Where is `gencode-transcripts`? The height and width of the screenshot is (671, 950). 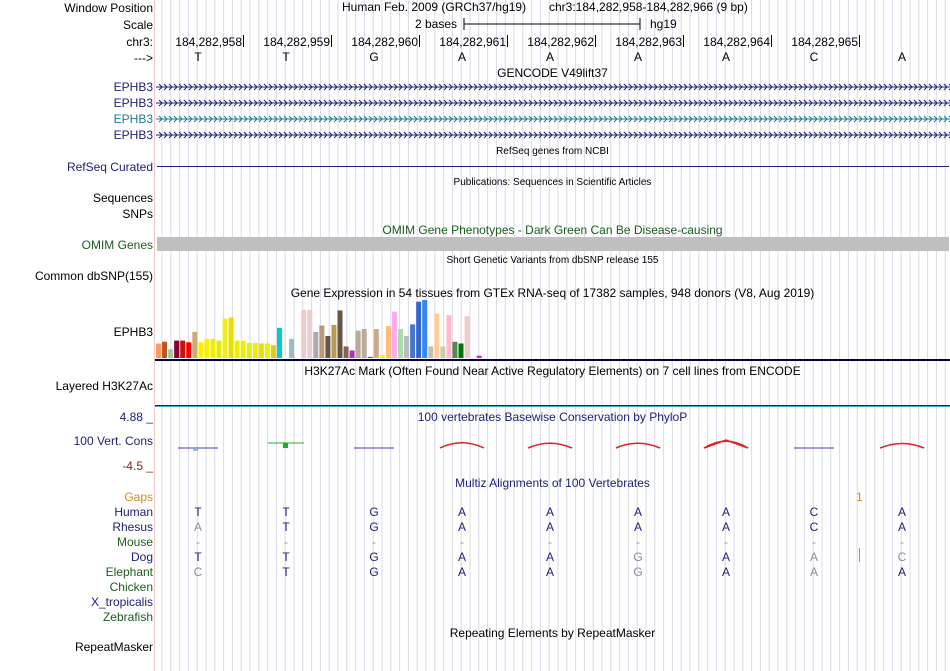
gencode-transcripts is located at coordinates (552, 112).